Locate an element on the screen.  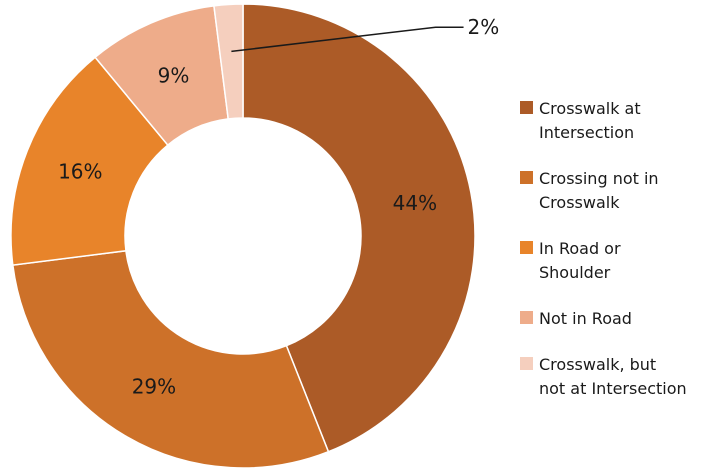
leader-line-crosswalk-but-not-at-intersection is located at coordinates (347, 39).